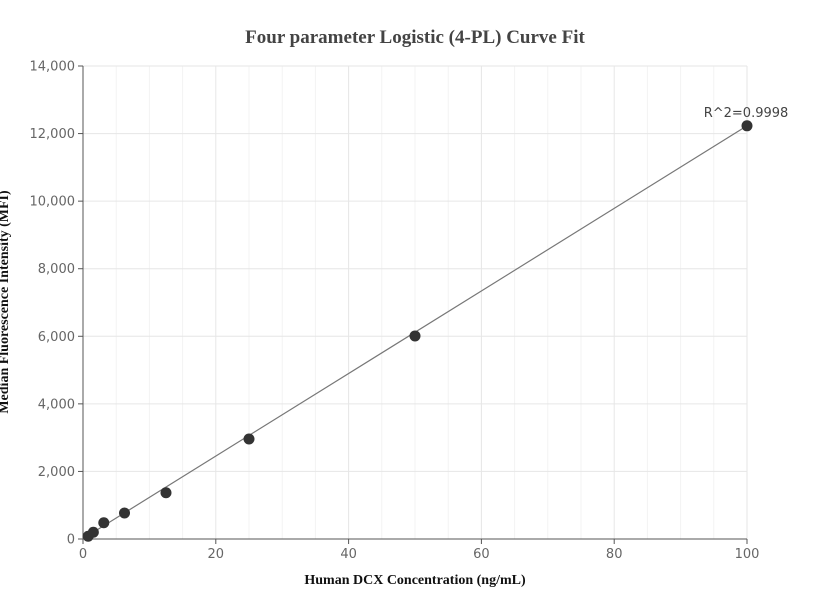  I want to click on y-axis-ticks: 0 2,000 4,000 6,000 8,000 10,000 12,000 14,000, so click(56, 304).